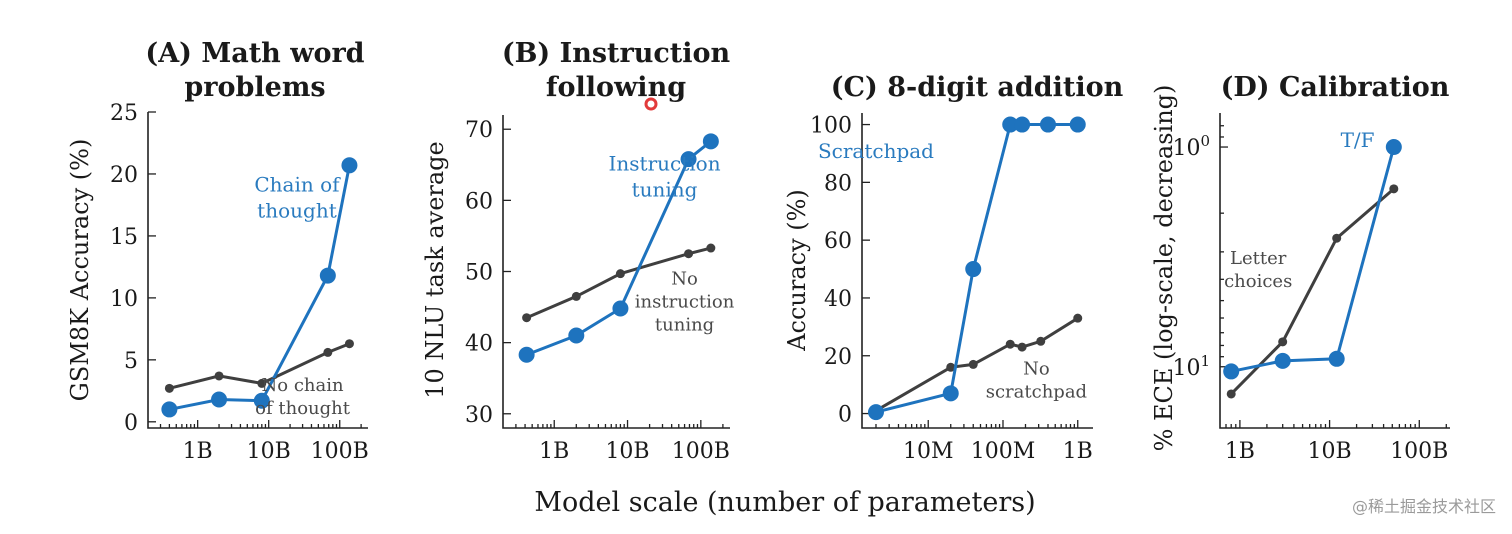 This screenshot has height=534, width=1512. Describe the element at coordinates (124, 237) in the screenshot. I see `y-tick-label: 15` at that location.